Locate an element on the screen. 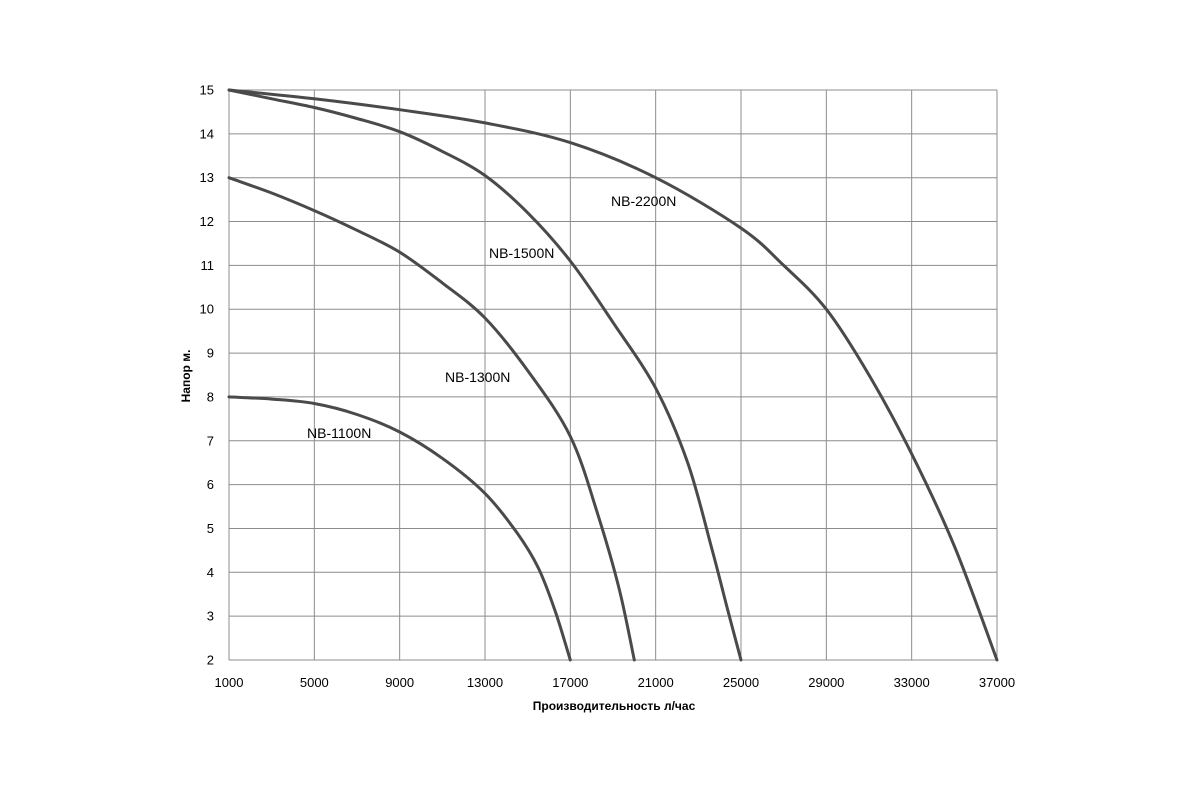 Image resolution: width=1200 pixels, height=800 pixels. x-tick-label: 29000 is located at coordinates (826, 682).